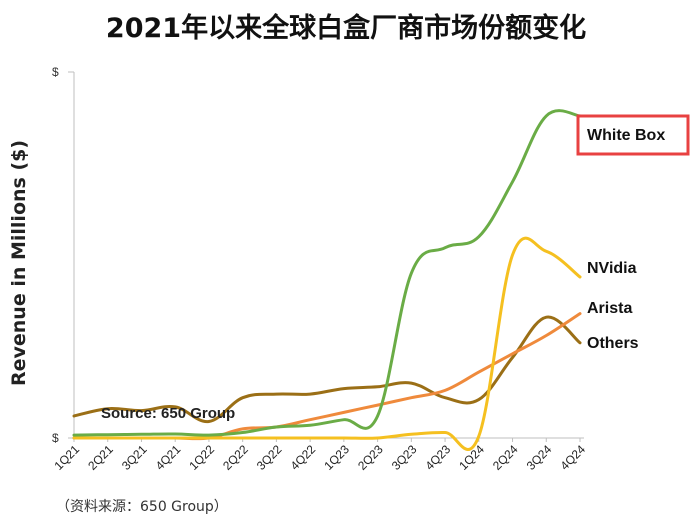 This screenshot has width=692, height=521. What do you see at coordinates (142, 507) in the screenshot?
I see `source-footer: （资料来源：650 Group）` at bounding box center [142, 507].